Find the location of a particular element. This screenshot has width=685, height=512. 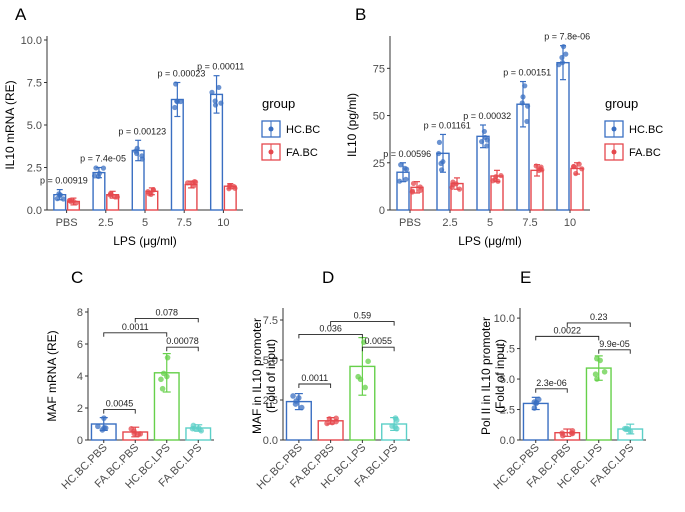

p-value-label: p = 0.00123 is located at coordinates (142, 131).